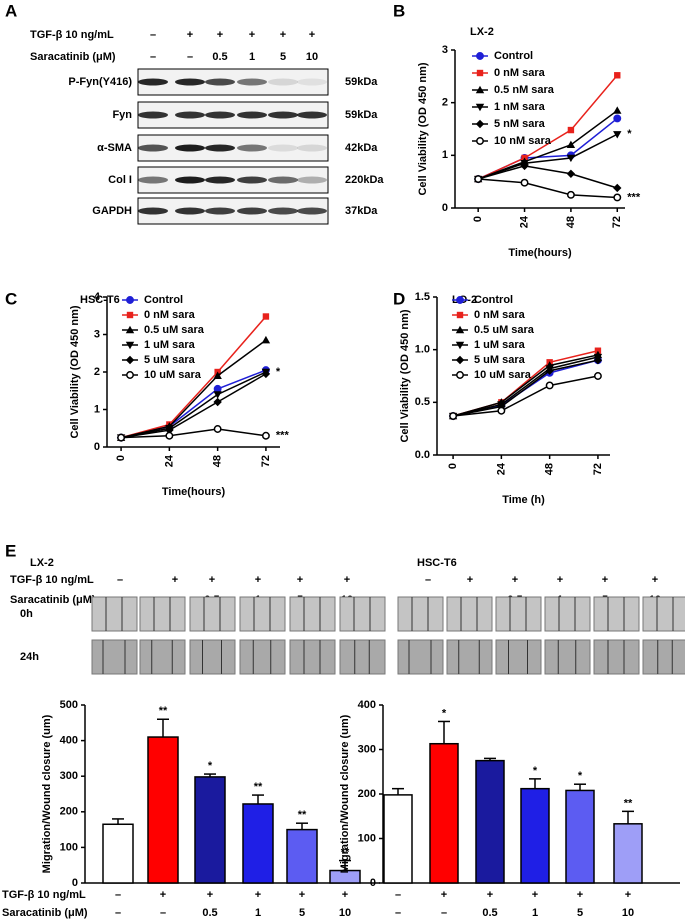 This screenshot has width=685, height=920. Describe the element at coordinates (11, 10) in the screenshot. I see `panel-label: A` at that location.